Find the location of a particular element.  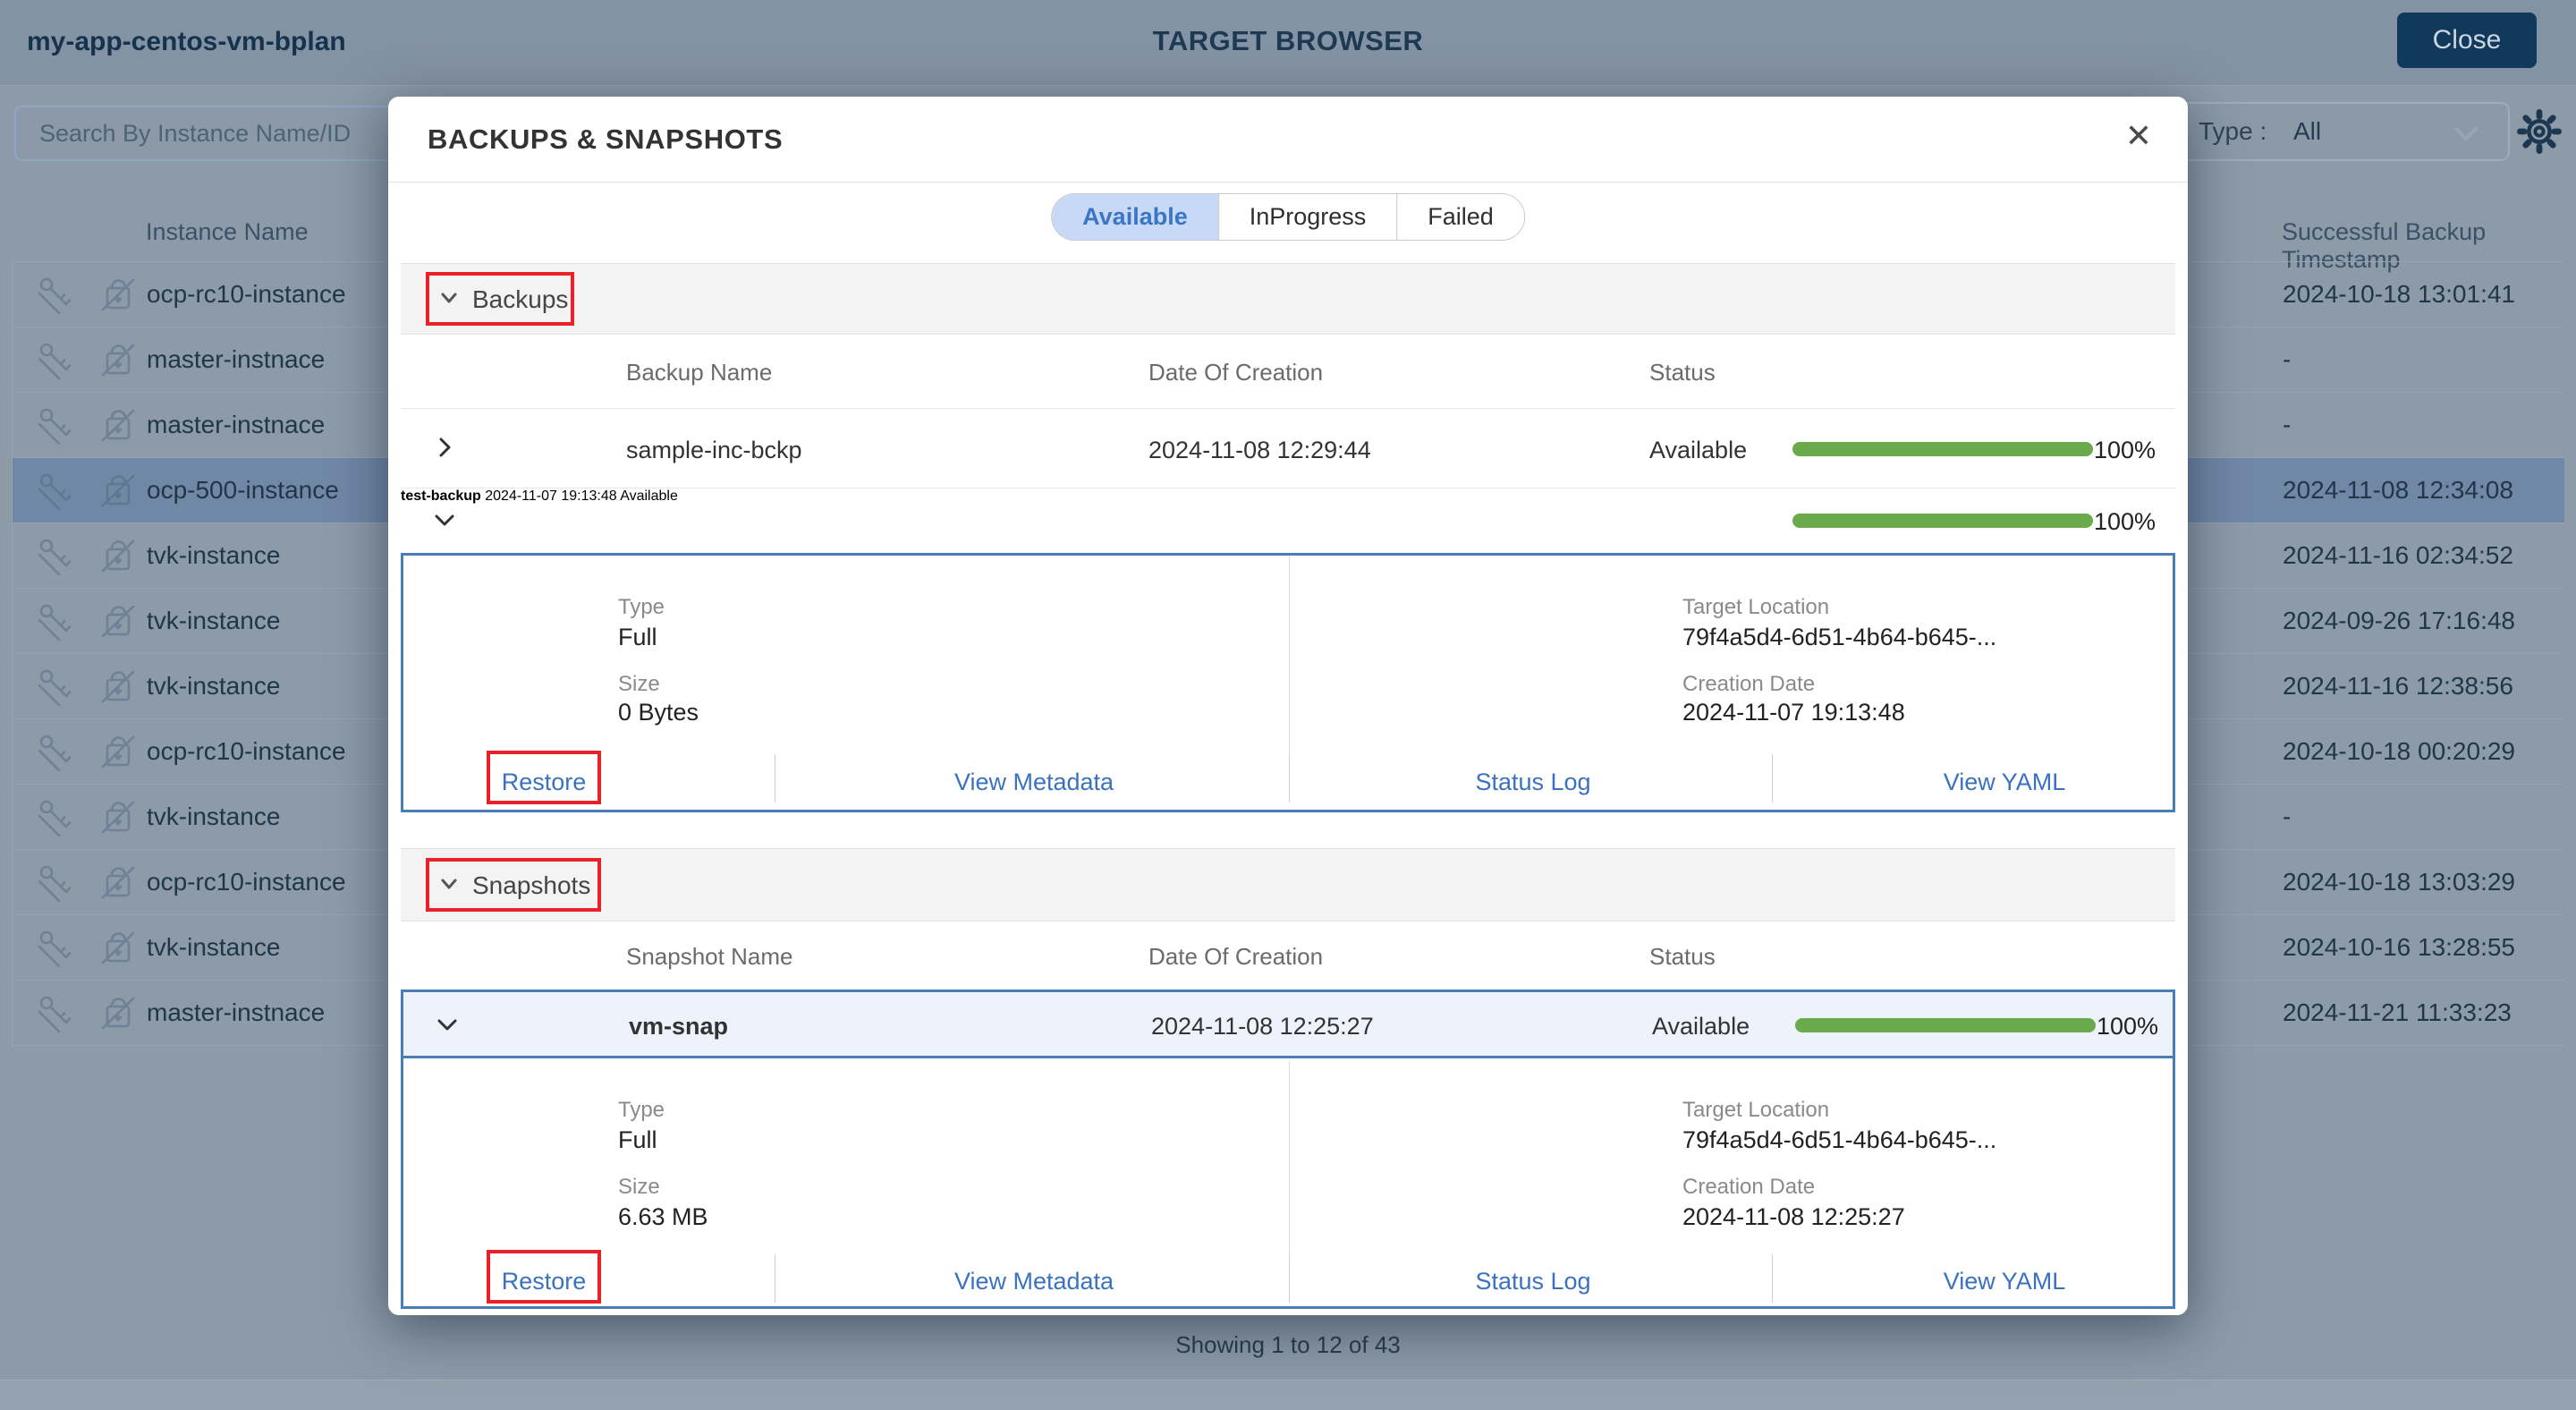

tab-inprogress: InProgress is located at coordinates (1307, 217).